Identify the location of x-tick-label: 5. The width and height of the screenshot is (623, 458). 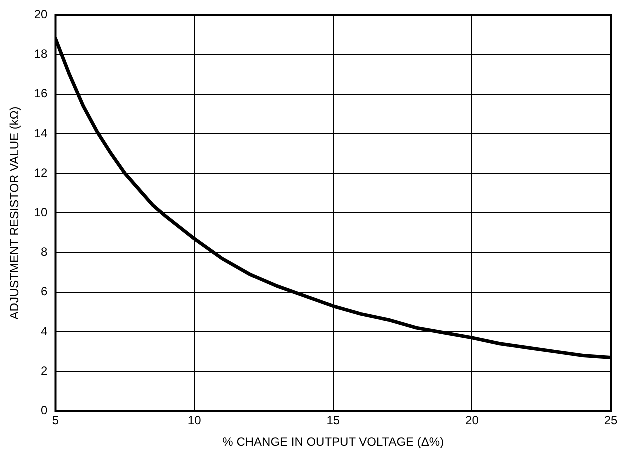
(56, 421).